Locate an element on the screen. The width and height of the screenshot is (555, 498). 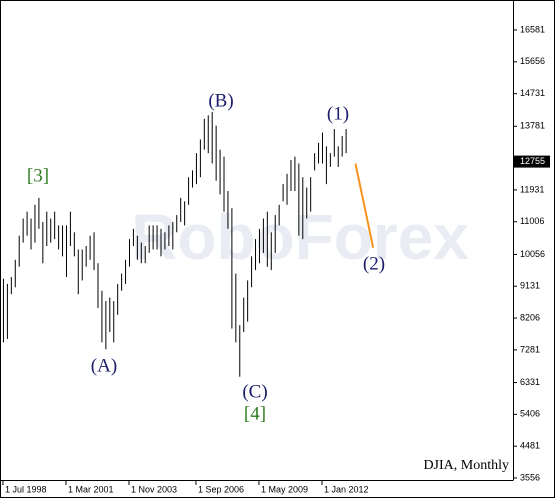
x-tick-label: 1 Jul 1998 is located at coordinates (26, 489).